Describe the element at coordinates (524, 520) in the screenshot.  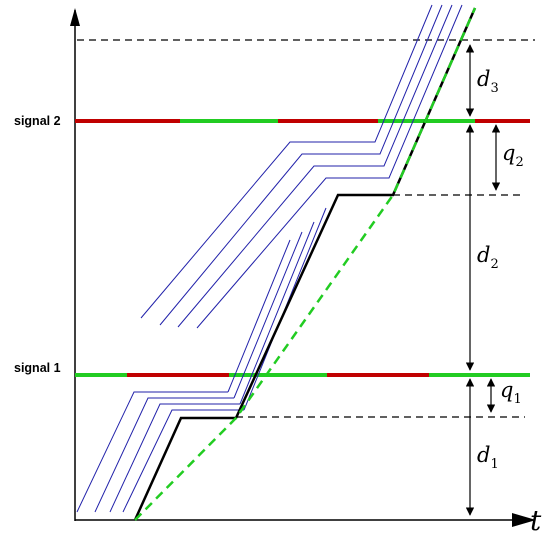
I see `x-axis-arrowhead` at that location.